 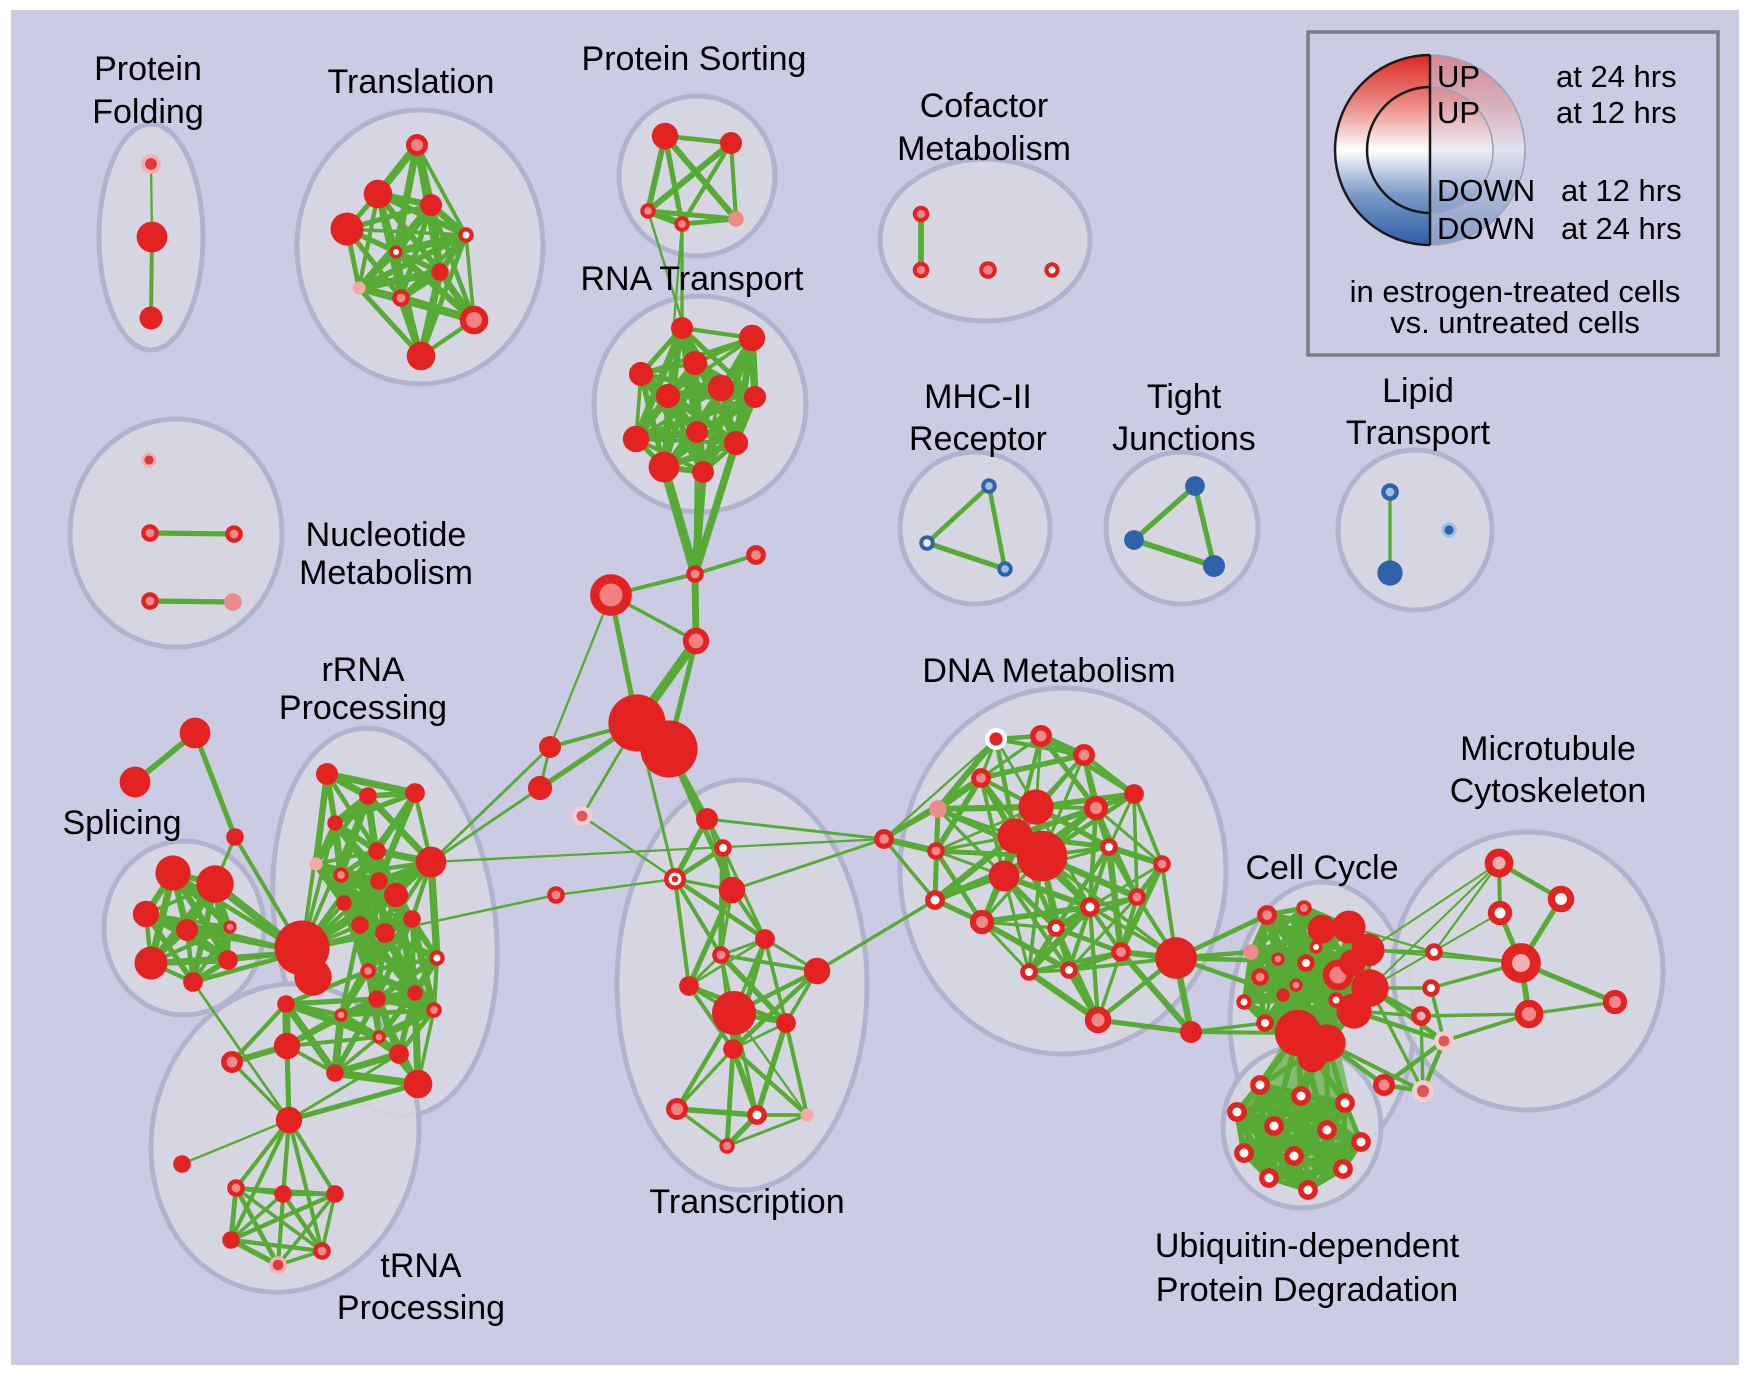 What do you see at coordinates (1307, 1246) in the screenshot?
I see `svg-text: Ubiquitin-dependent` at bounding box center [1307, 1246].